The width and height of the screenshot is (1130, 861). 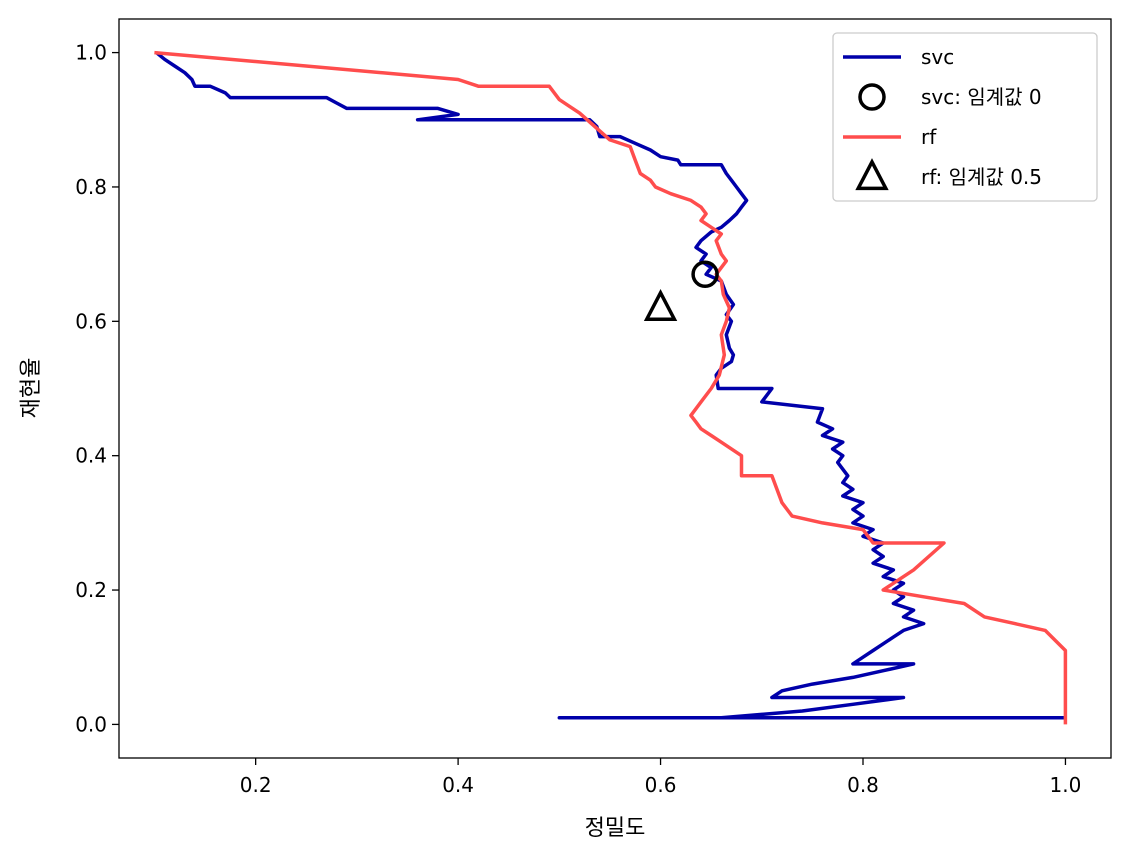 What do you see at coordinates (91, 456) in the screenshot?
I see `y-tick-label: 0.4` at bounding box center [91, 456].